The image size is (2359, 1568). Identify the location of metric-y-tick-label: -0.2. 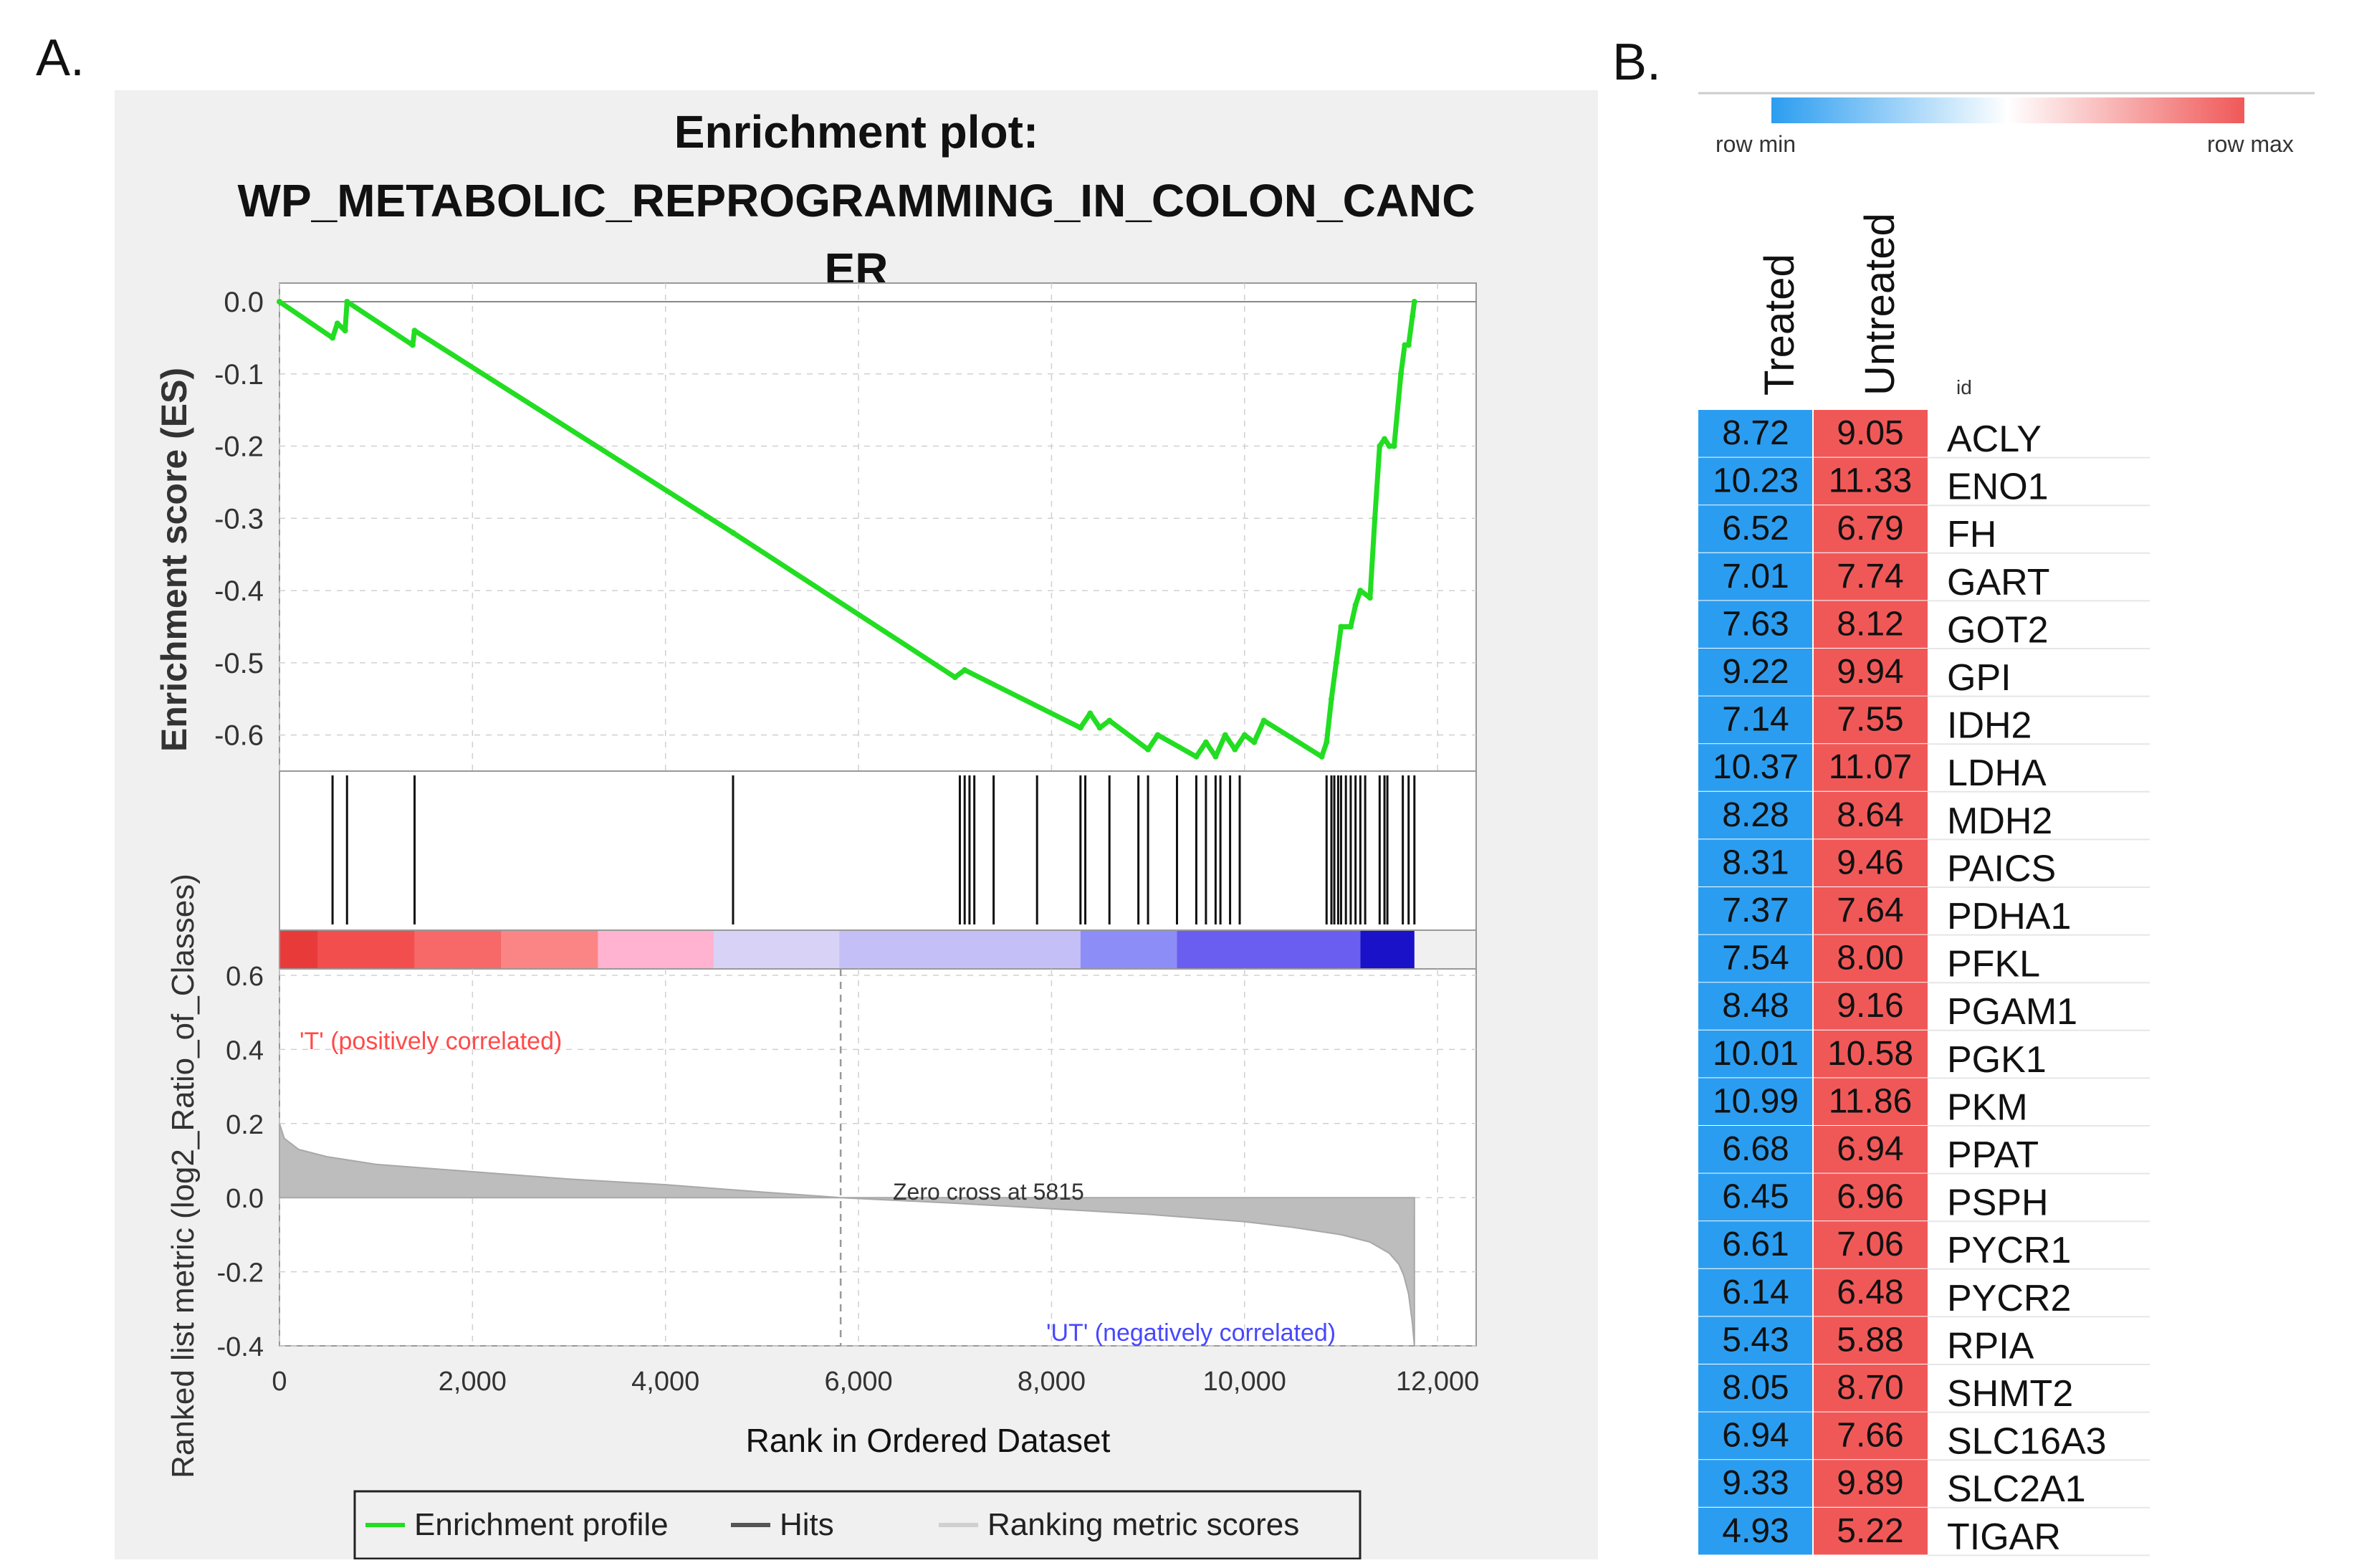
(240, 1274).